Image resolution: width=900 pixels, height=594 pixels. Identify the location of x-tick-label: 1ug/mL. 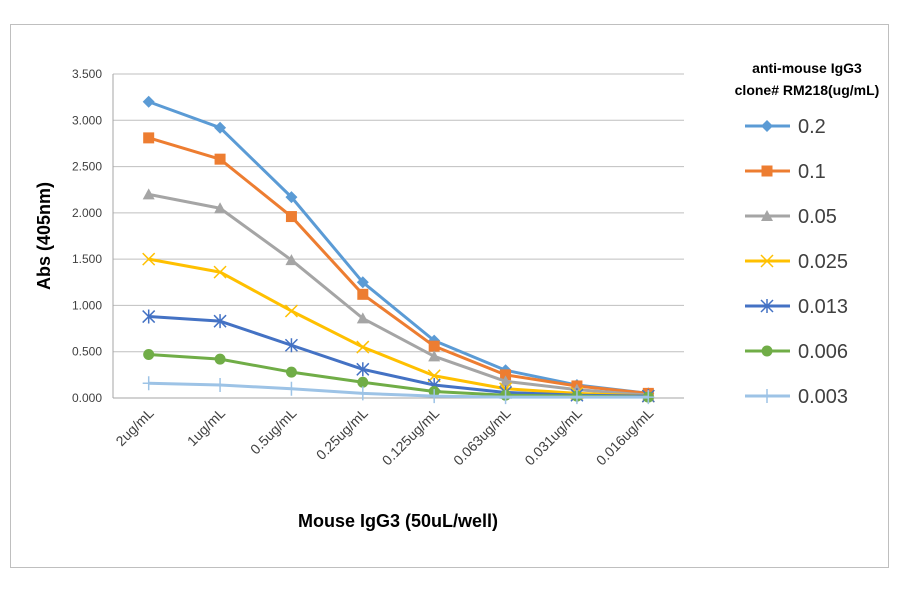
(206, 427).